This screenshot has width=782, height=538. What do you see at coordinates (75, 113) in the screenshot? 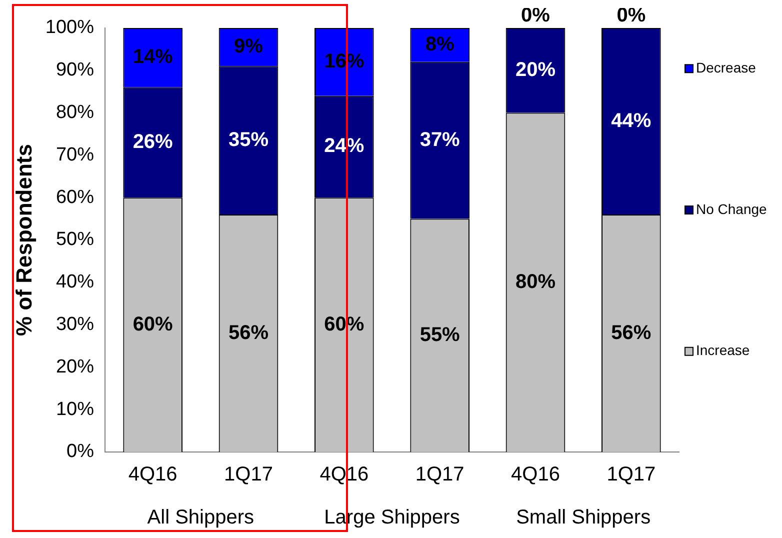
I see `y-tick-label: 80%` at bounding box center [75, 113].